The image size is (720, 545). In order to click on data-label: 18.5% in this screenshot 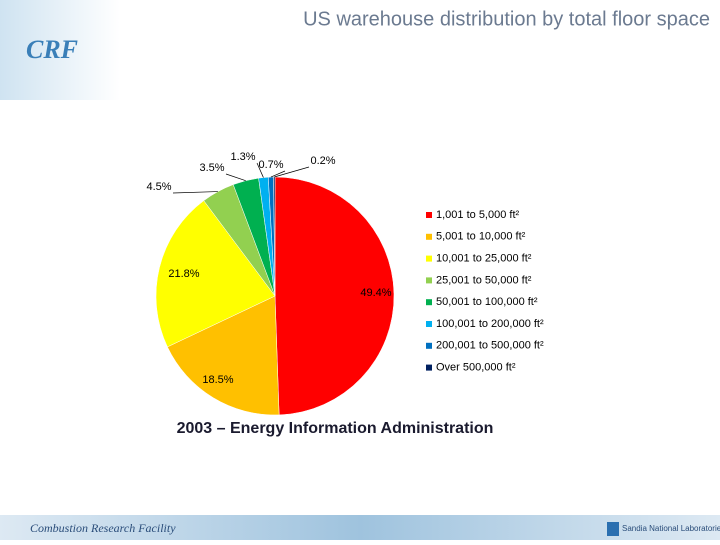, I will do `click(217, 380)`.